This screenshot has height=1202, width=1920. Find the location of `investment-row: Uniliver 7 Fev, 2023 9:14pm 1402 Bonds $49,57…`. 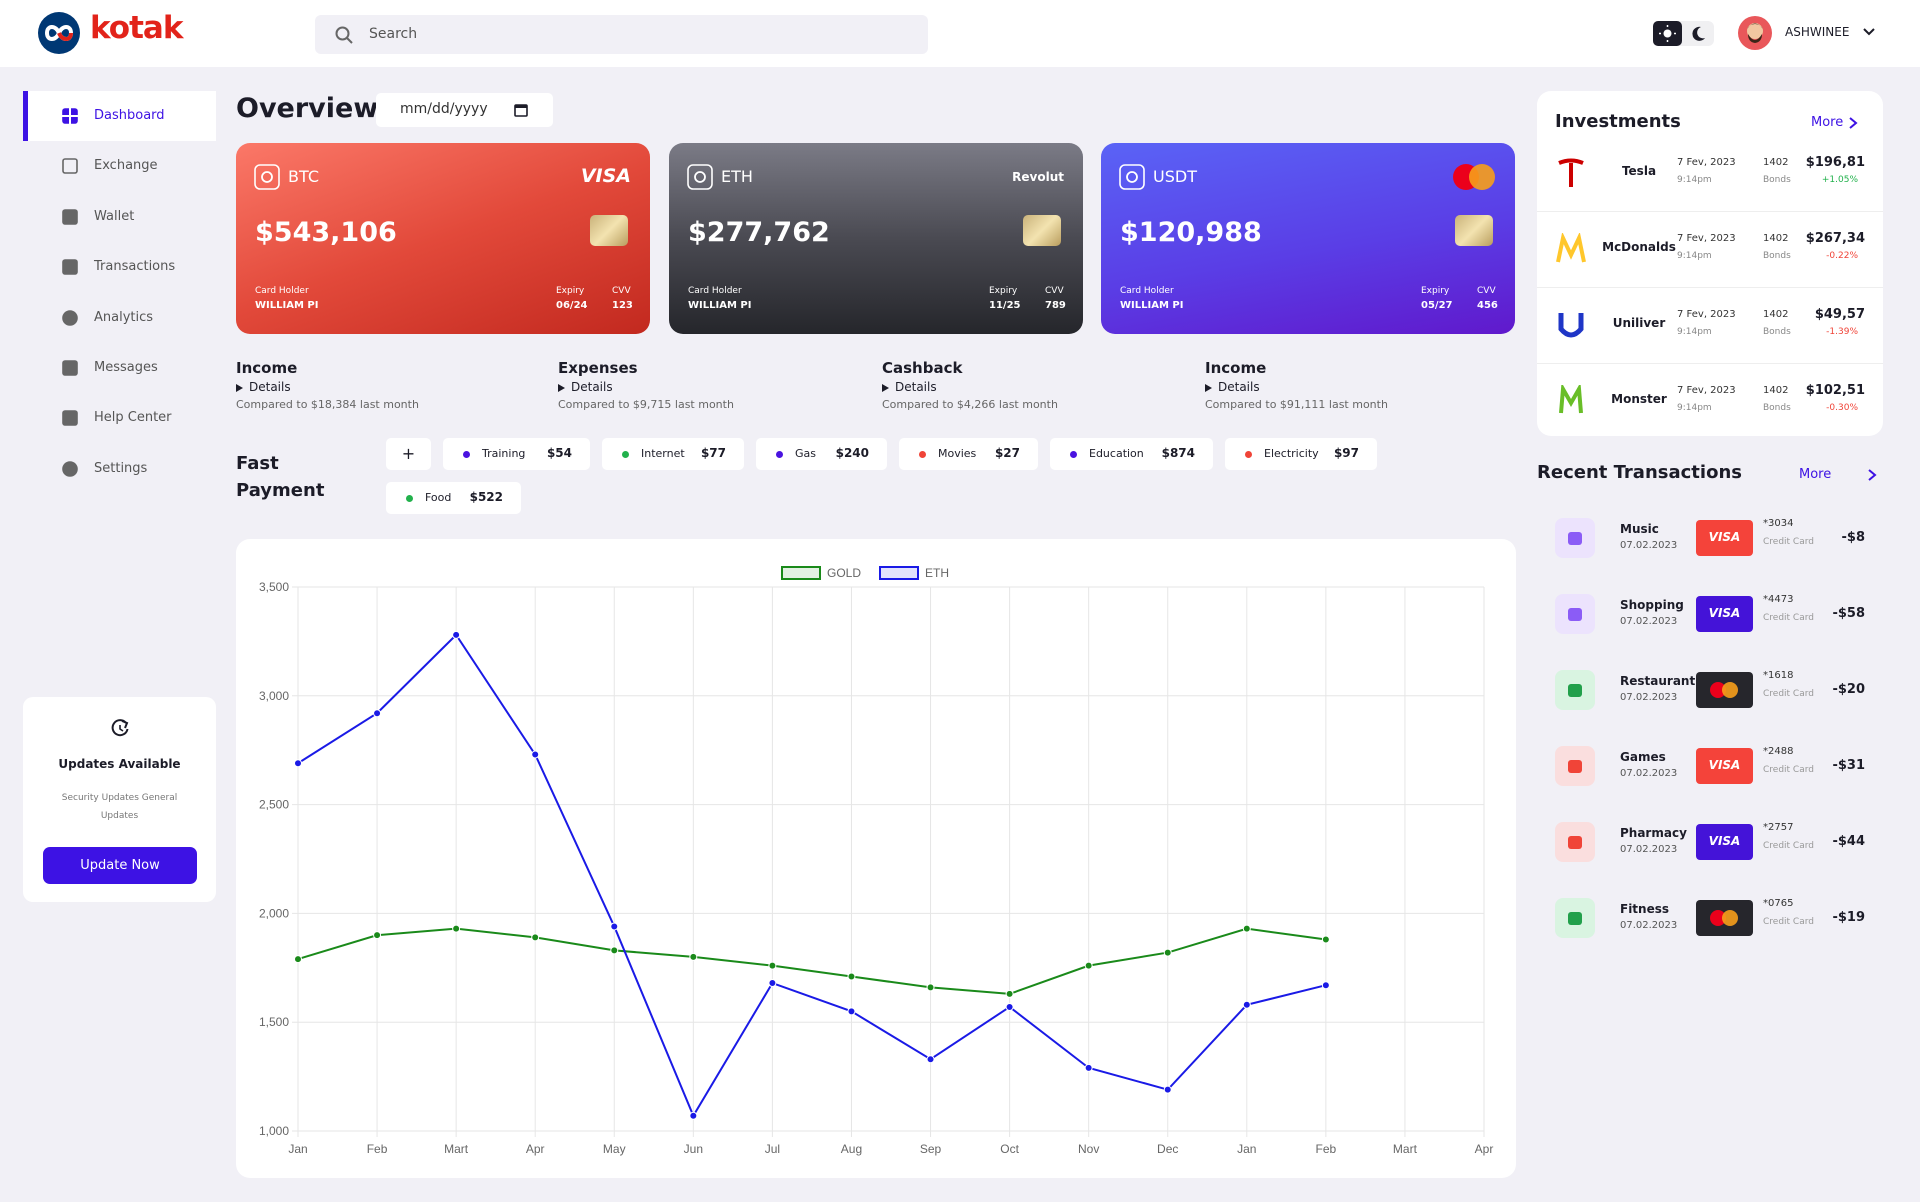

investment-row: Uniliver 7 Fev, 2023 9:14pm 1402 Bonds $49,57… is located at coordinates (1710, 325).